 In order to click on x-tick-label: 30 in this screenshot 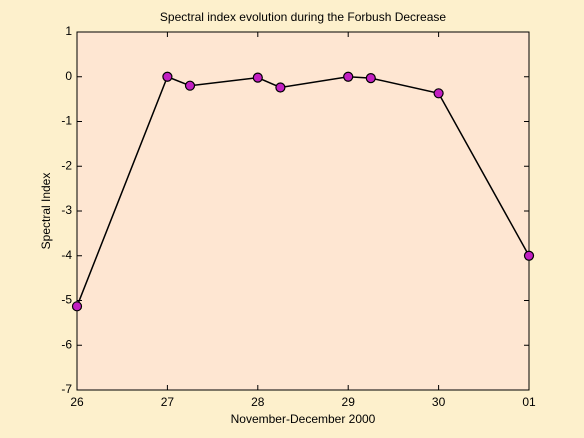, I will do `click(439, 402)`.